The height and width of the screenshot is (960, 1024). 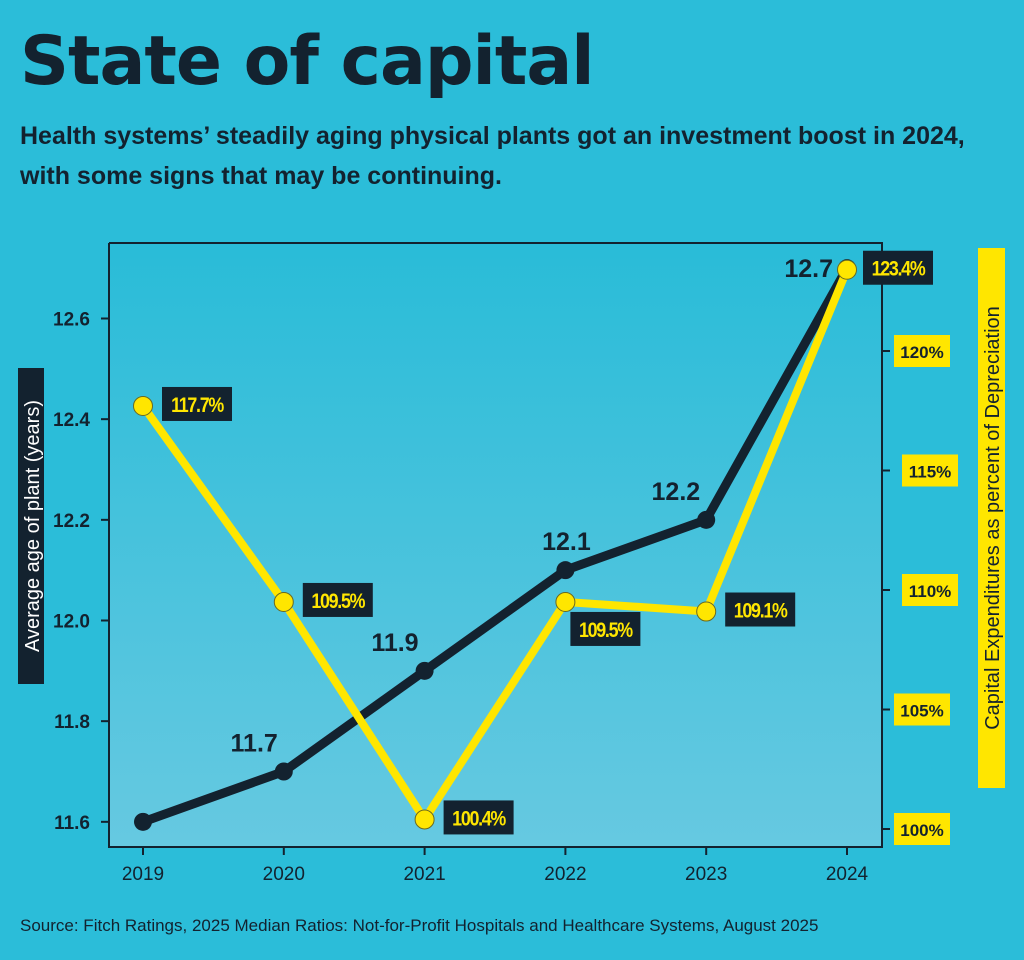 I want to click on capex-data-label: 123.4%, so click(x=899, y=269).